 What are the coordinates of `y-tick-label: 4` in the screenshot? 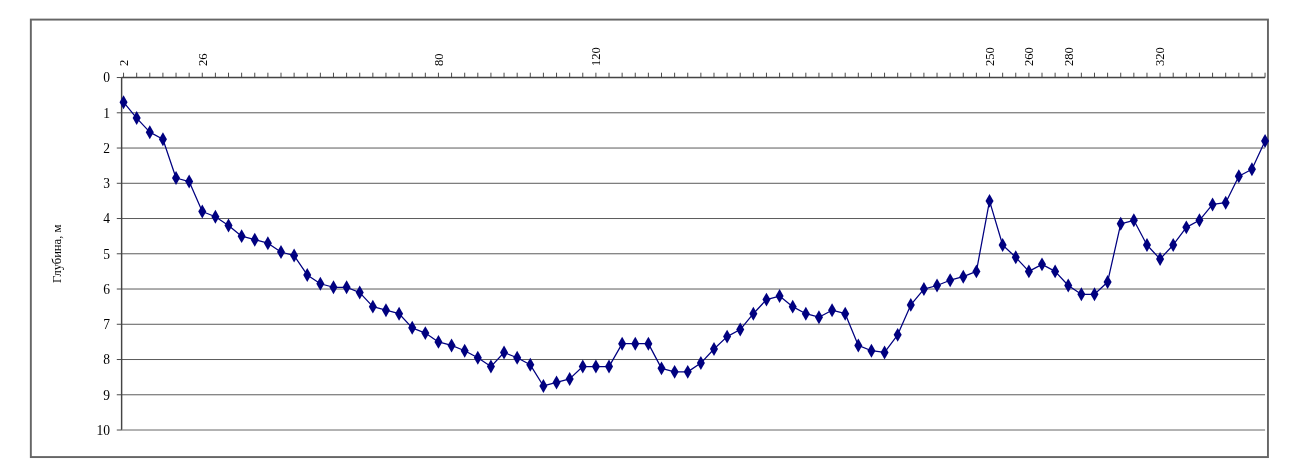 It's located at (107, 219).